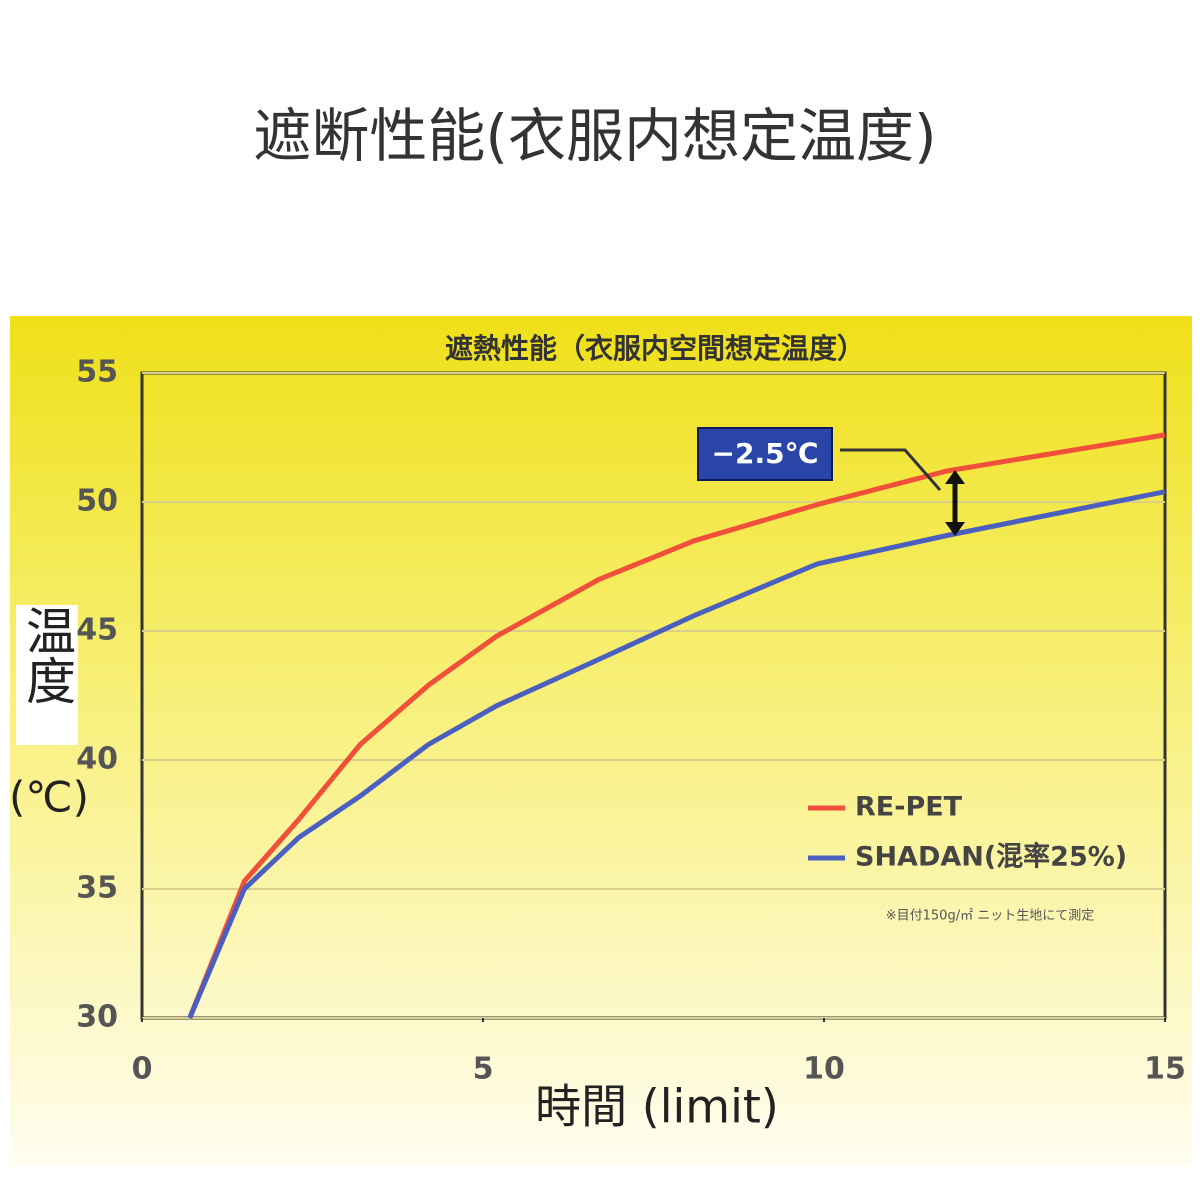 The image size is (1200, 1204). Describe the element at coordinates (97, 1017) in the screenshot. I see `y-tick-label: 30` at that location.